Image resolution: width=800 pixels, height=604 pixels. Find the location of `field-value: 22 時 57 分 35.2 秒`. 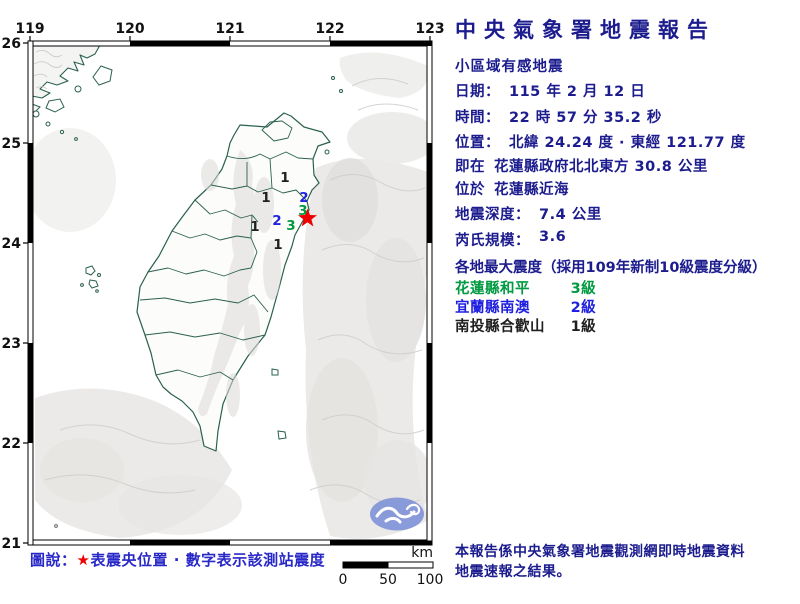

field-value: 22 時 57 分 35.2 秒 is located at coordinates (585, 118).